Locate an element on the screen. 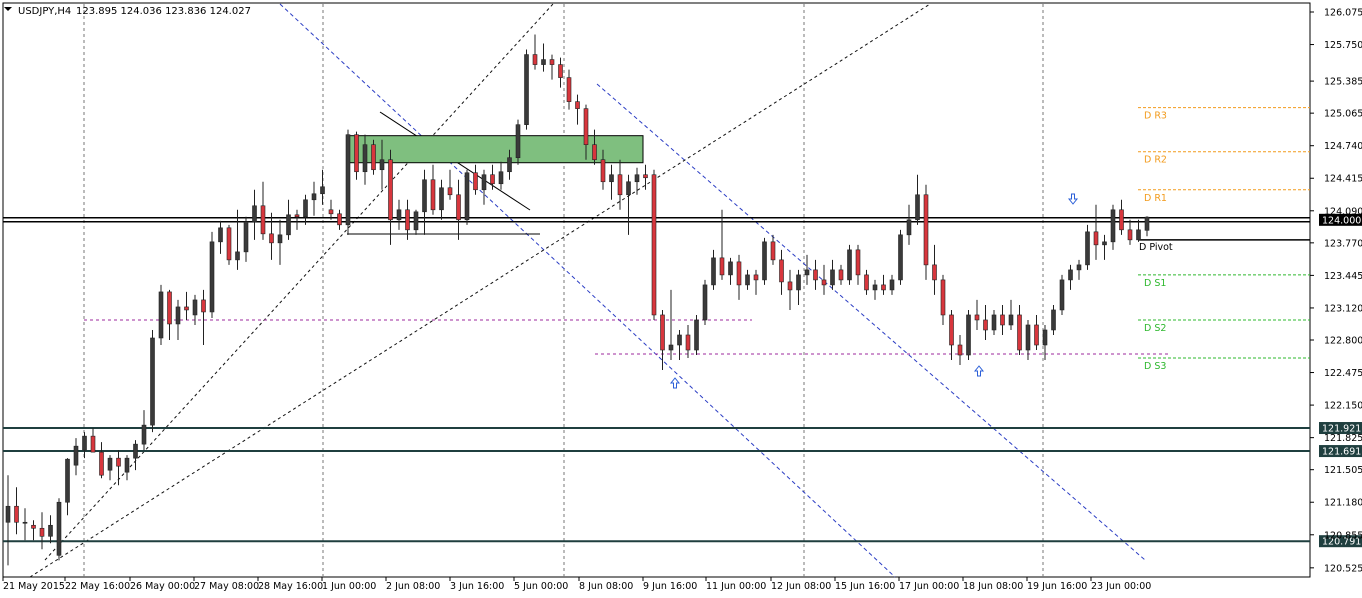 The height and width of the screenshot is (598, 1362). y-tick-label: 125.750 is located at coordinates (1343, 45).